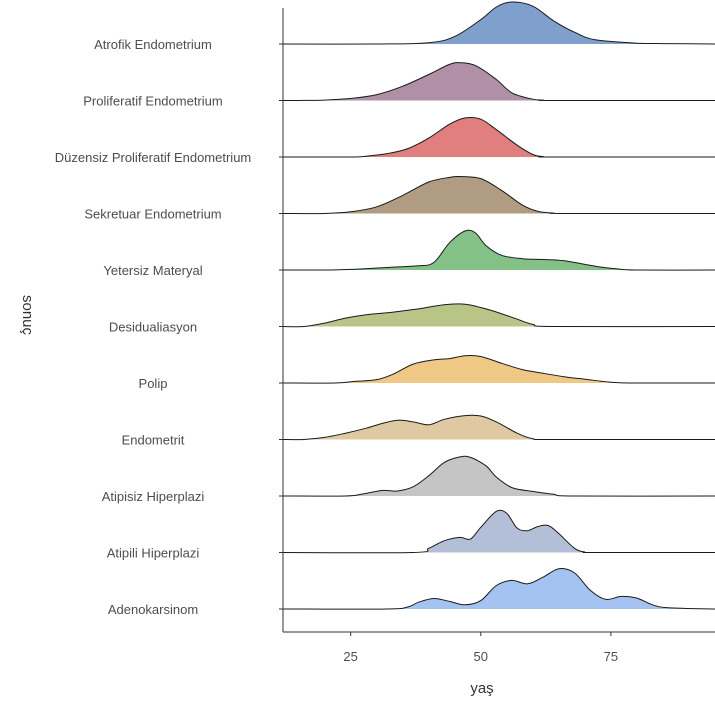 The width and height of the screenshot is (715, 702). What do you see at coordinates (480, 648) in the screenshot?
I see `x-axis-ticks: 25 50 75` at bounding box center [480, 648].